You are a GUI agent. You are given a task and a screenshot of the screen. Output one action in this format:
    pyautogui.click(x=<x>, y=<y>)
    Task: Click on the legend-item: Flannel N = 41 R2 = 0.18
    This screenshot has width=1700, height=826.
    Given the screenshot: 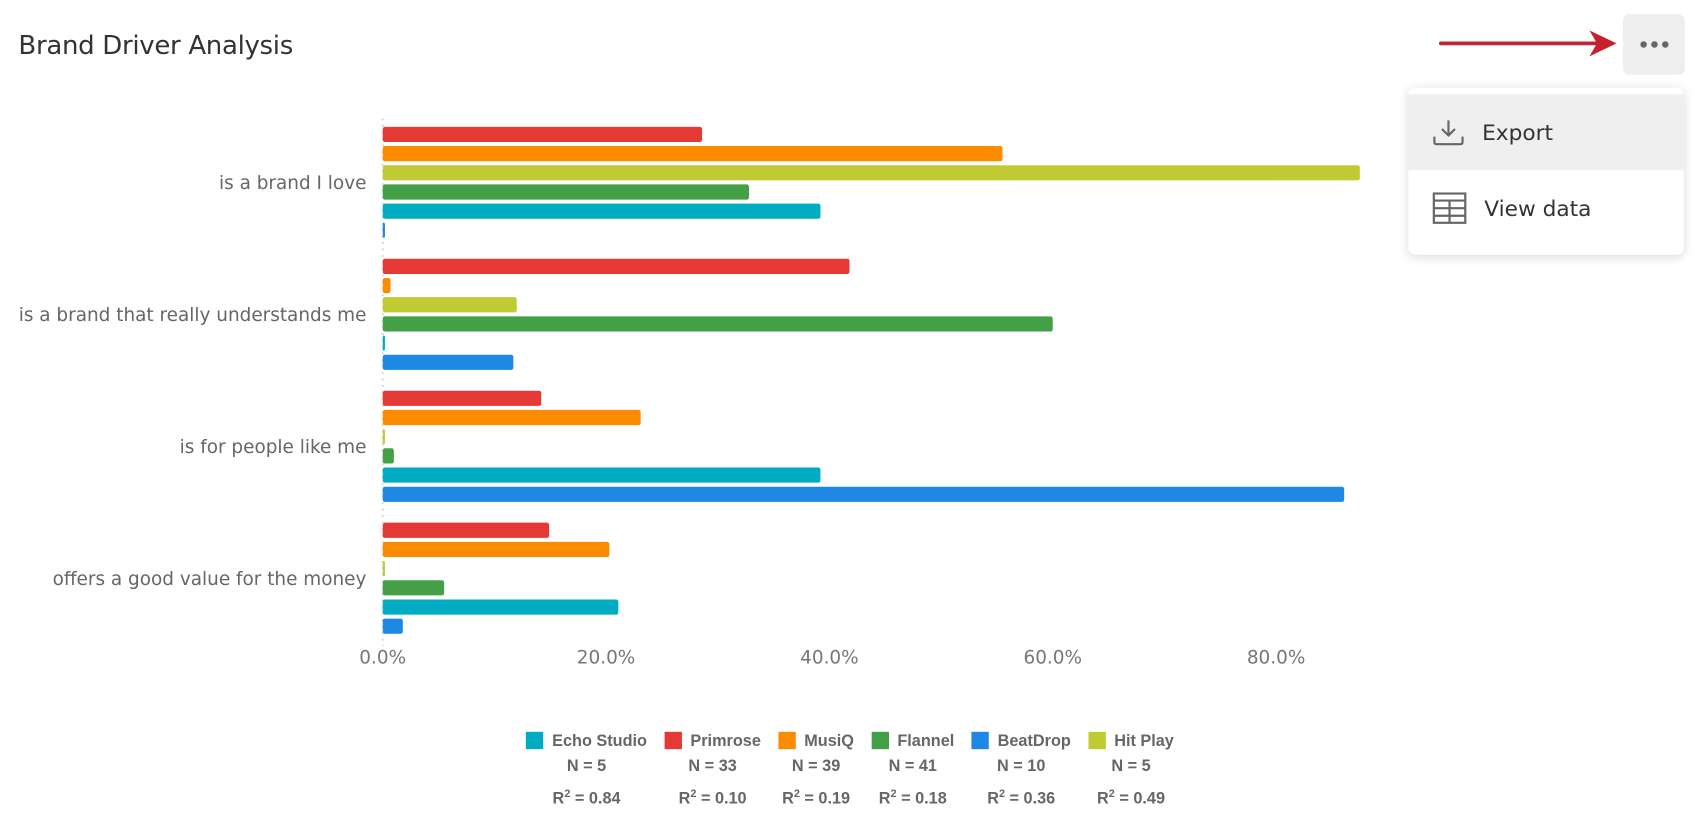 What is the action you would take?
    pyautogui.click(x=912, y=769)
    